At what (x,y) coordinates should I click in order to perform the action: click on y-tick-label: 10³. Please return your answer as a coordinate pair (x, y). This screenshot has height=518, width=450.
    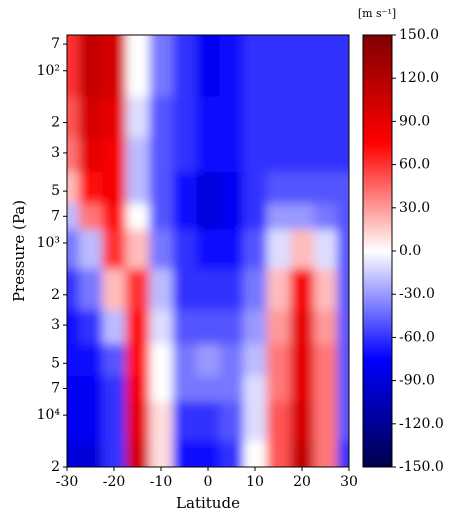
    Looking at the image, I should click on (48, 243).